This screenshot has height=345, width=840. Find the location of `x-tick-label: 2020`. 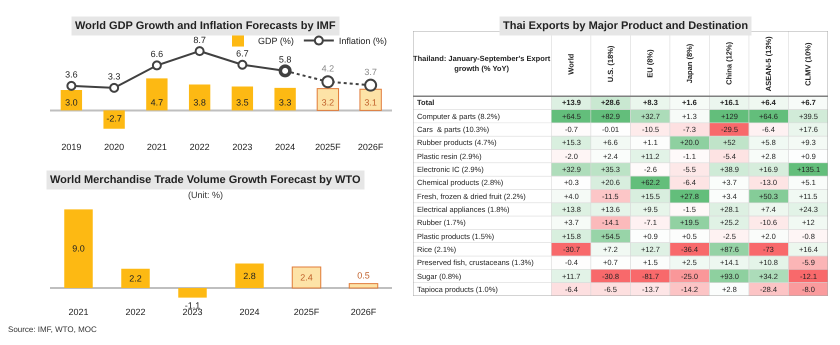

x-tick-label: 2020 is located at coordinates (114, 147).